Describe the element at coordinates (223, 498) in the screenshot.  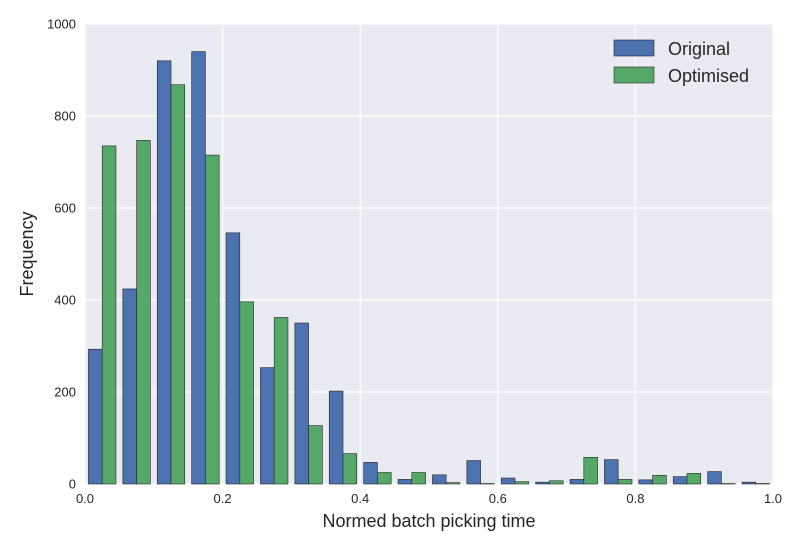
I see `x-tick-label: 0.2` at that location.